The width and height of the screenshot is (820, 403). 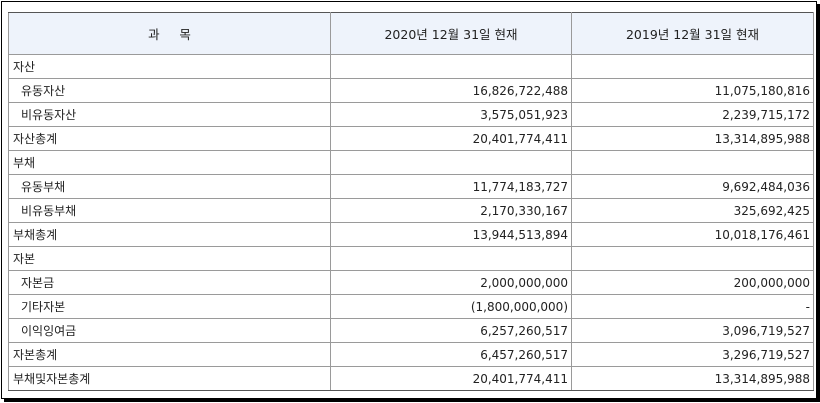 What do you see at coordinates (451, 33) in the screenshot?
I see `header-2020: 2020년 12월 31일 현재` at bounding box center [451, 33].